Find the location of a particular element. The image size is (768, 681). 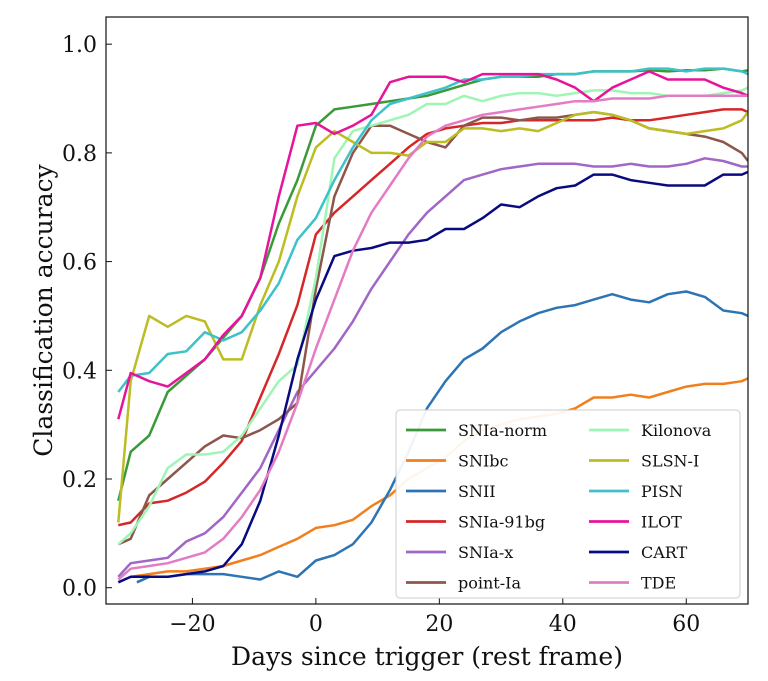

legend-label-point-ia: point-Ia is located at coordinates (489, 583).